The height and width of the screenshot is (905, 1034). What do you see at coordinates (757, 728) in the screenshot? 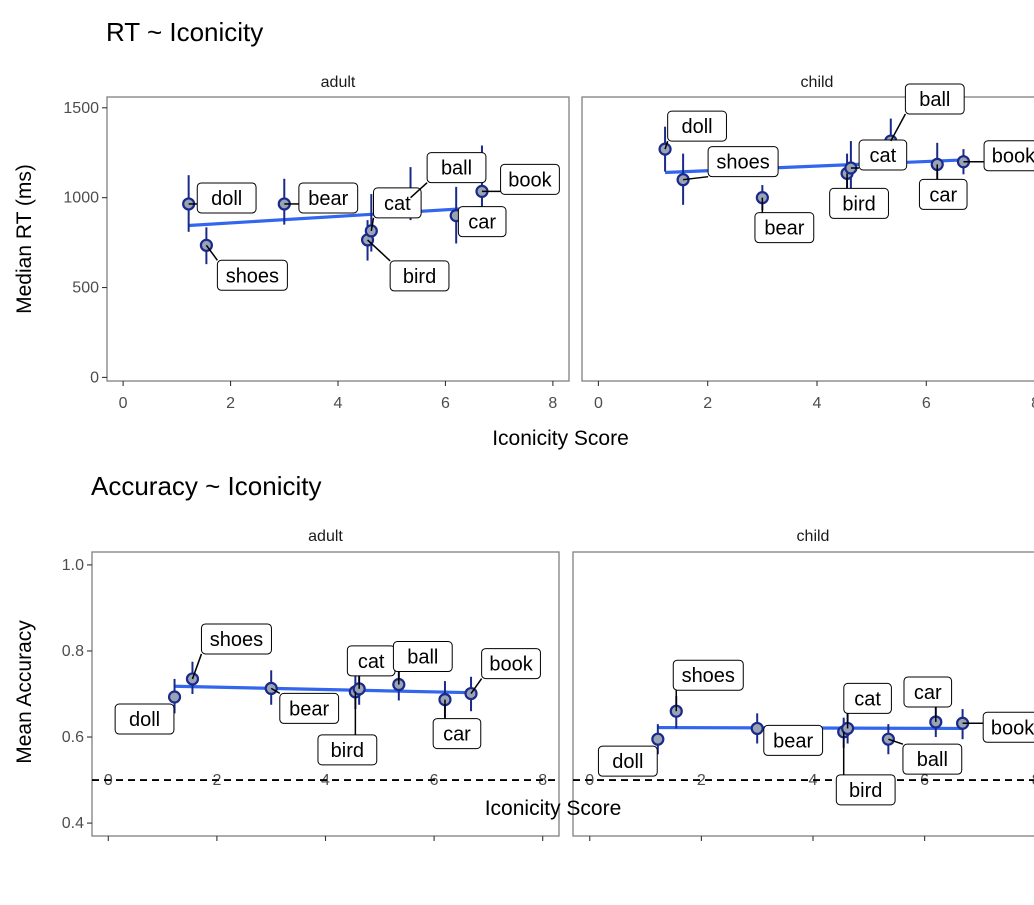
I see `data-point-bear` at bounding box center [757, 728].